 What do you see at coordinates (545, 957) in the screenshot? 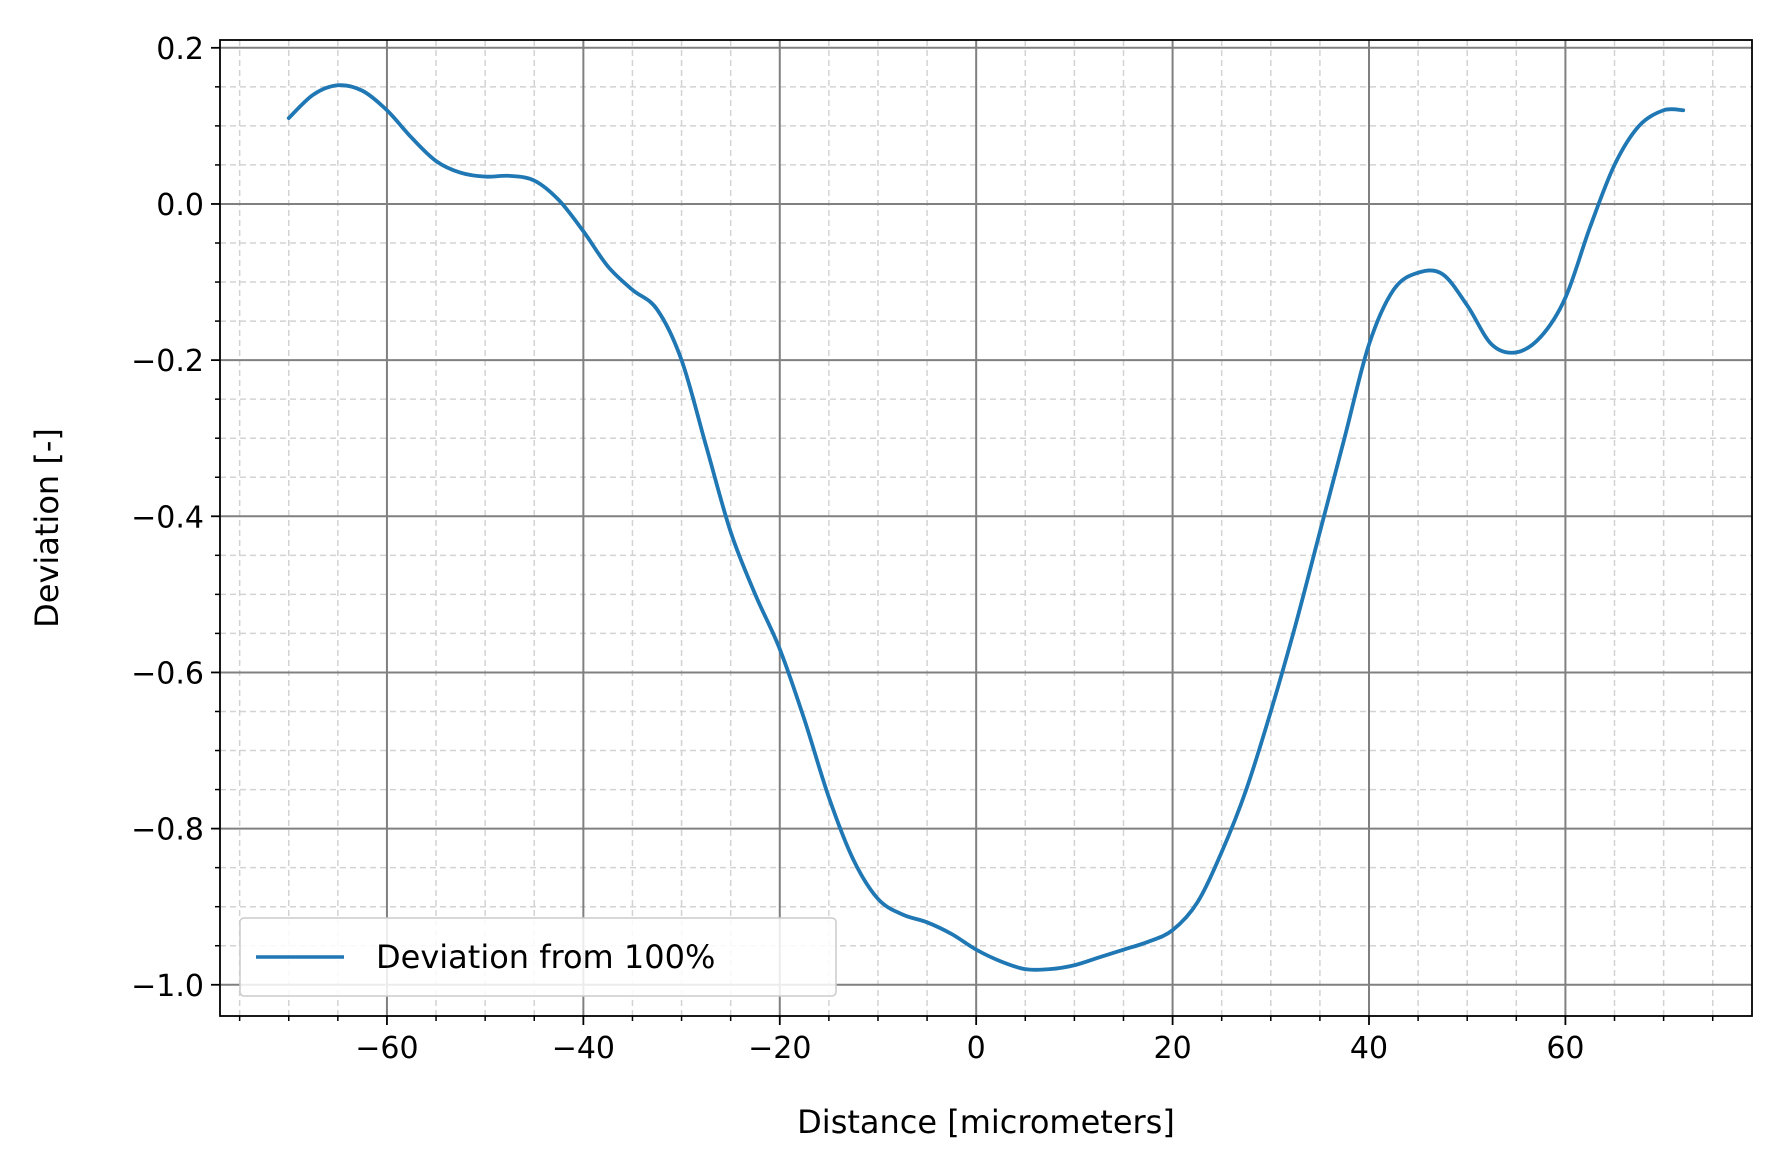
I see `legend-label: Deviation from 100%` at bounding box center [545, 957].